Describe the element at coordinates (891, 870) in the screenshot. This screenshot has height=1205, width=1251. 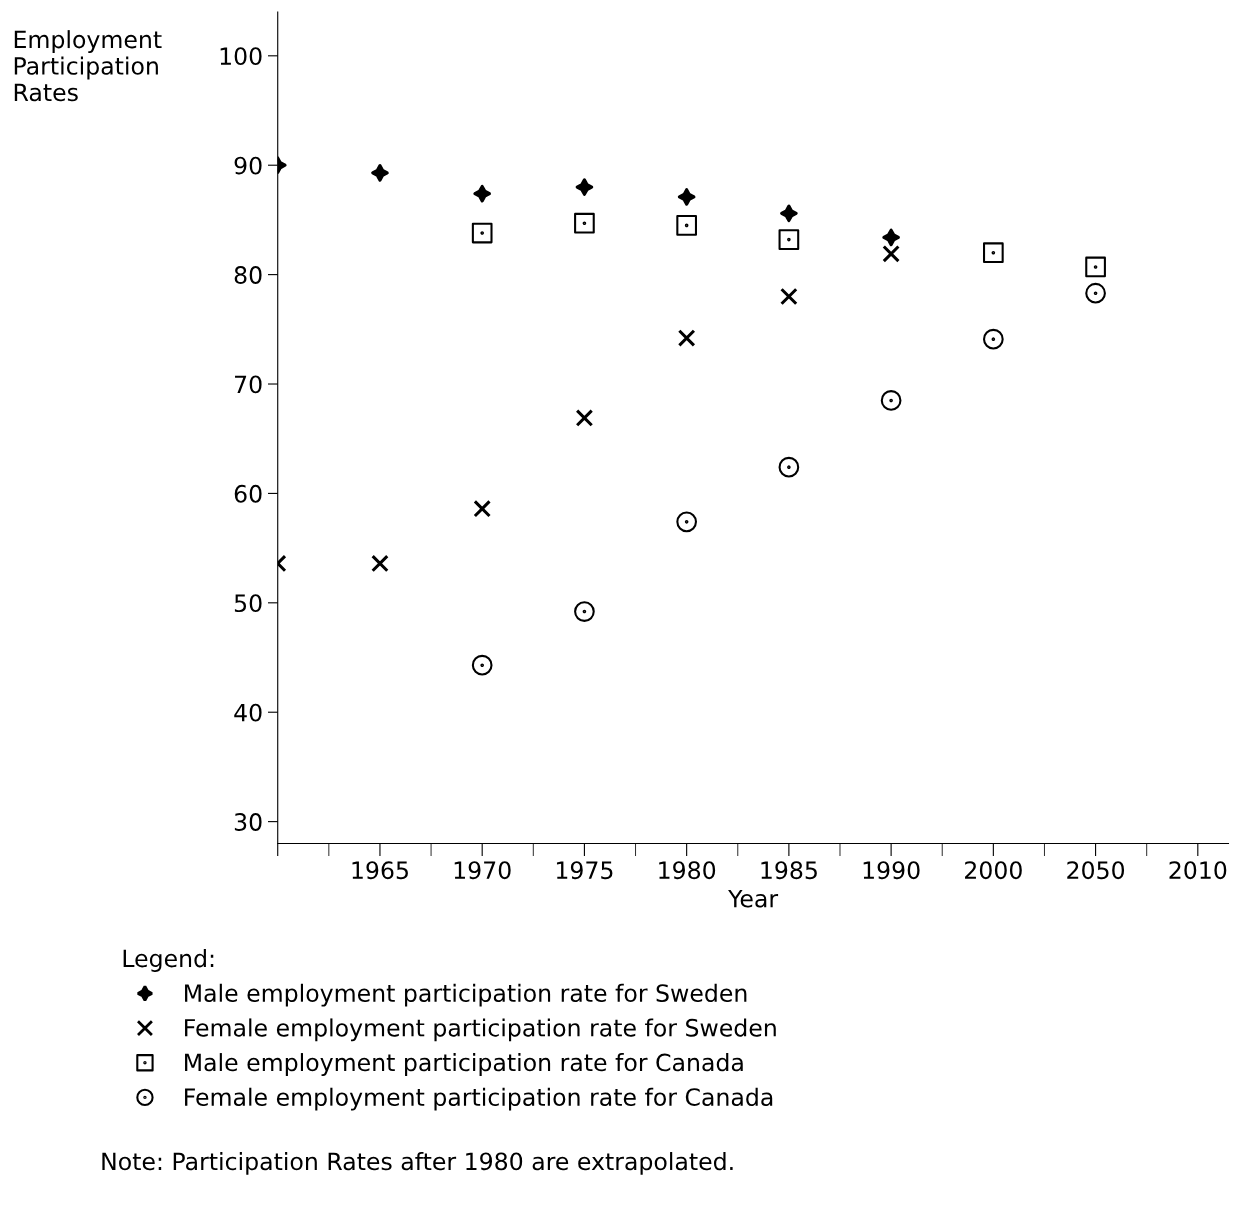
I see `x-tick-label: 1990` at that location.